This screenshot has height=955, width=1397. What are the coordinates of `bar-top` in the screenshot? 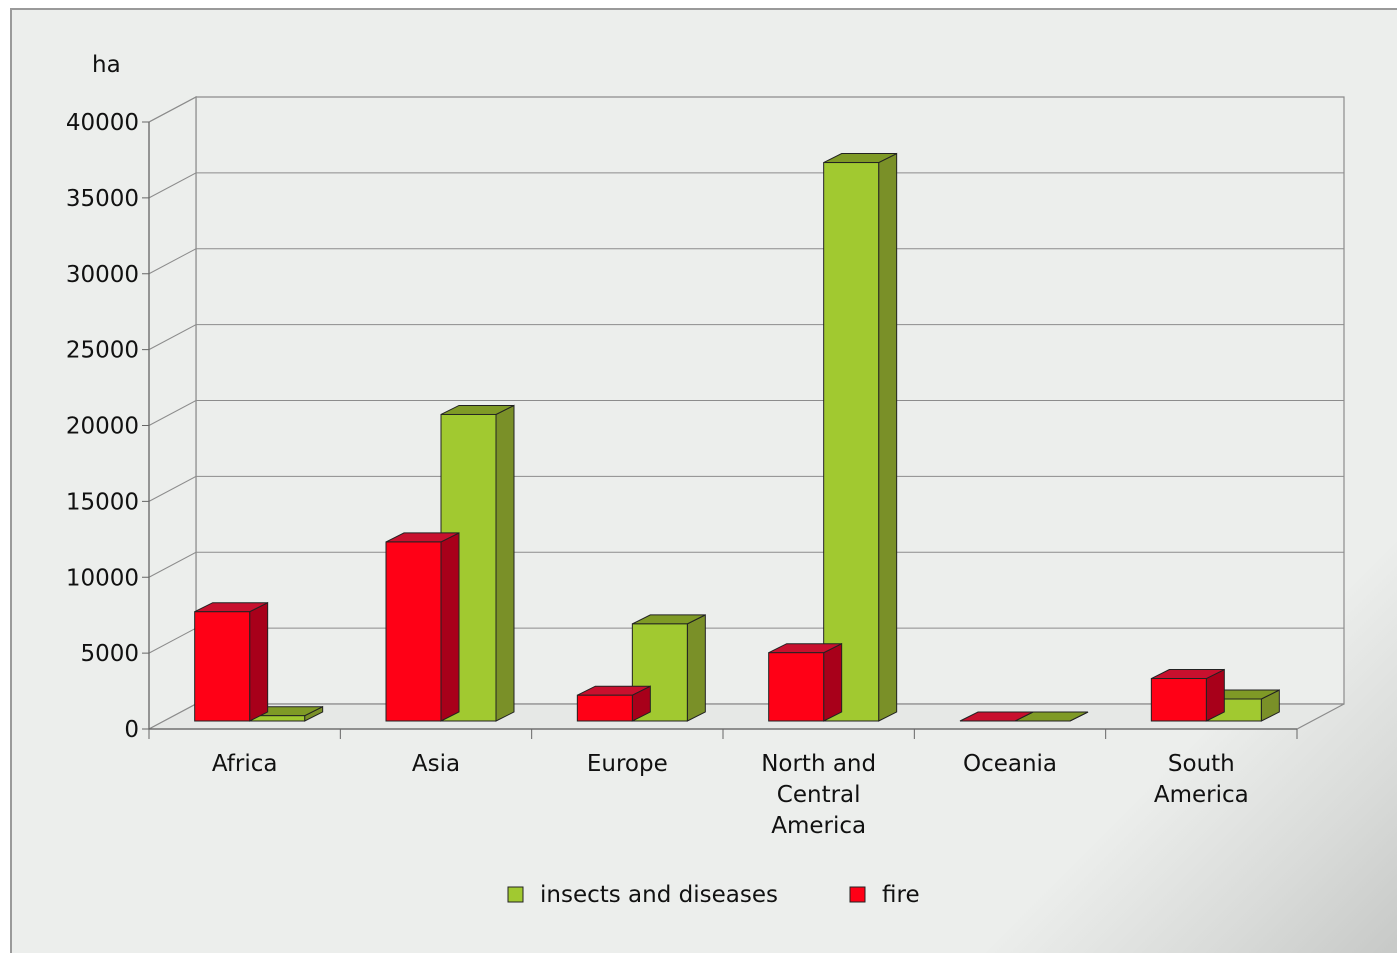 It's located at (996, 716).